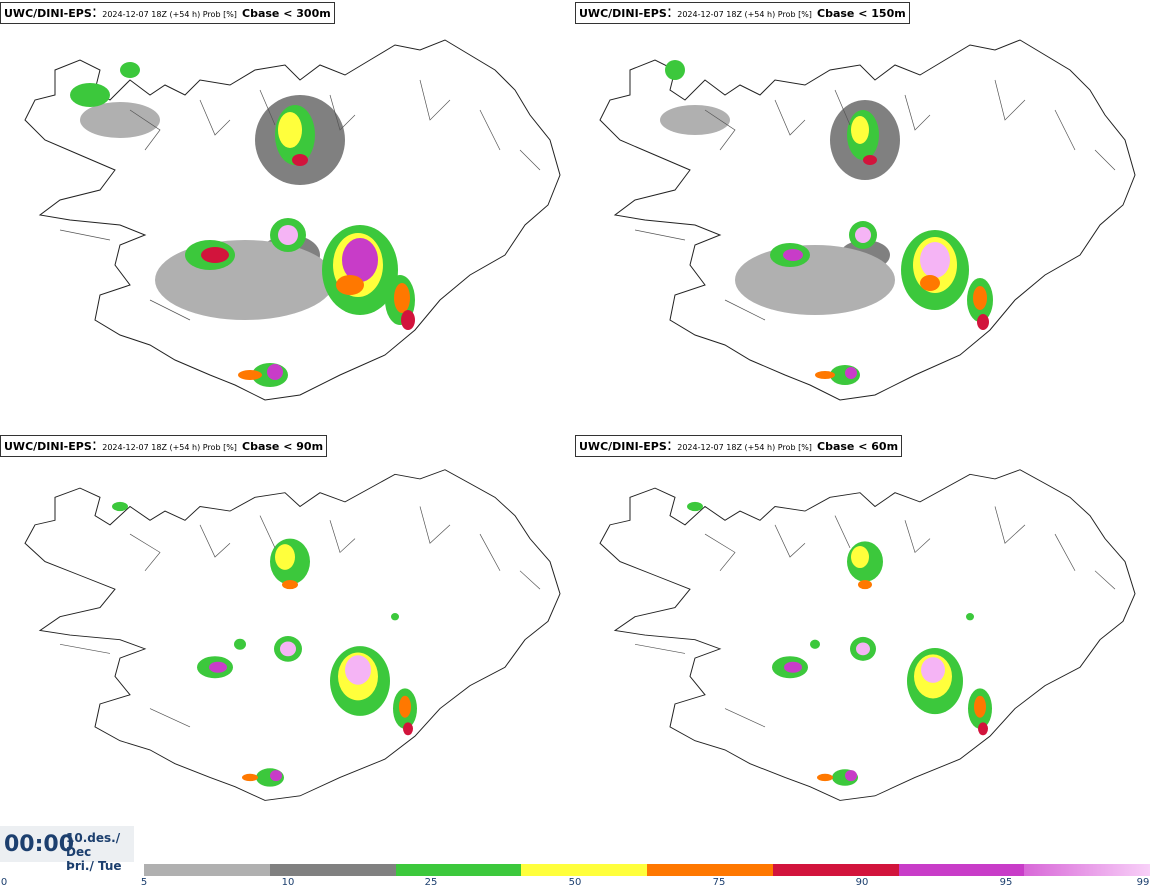 The width and height of the screenshot is (1150, 891). What do you see at coordinates (4, 882) in the screenshot?
I see `colorbar-tick-label: 0` at bounding box center [4, 882].